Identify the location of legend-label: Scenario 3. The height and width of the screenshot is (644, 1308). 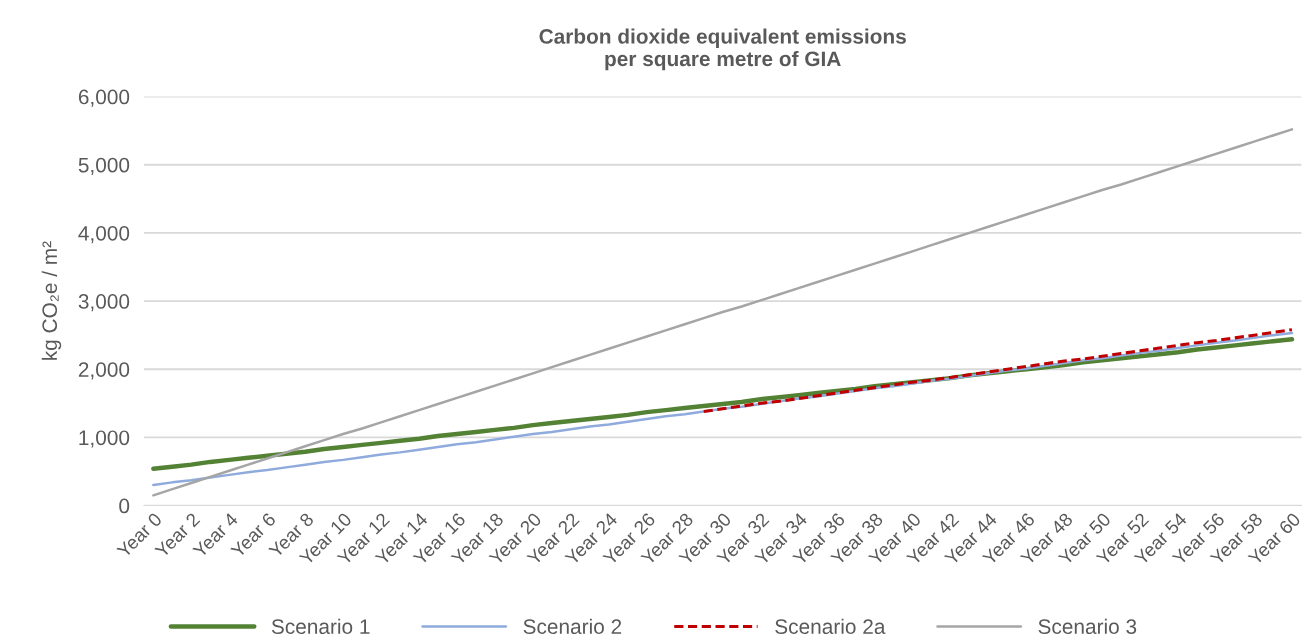
(1087, 626).